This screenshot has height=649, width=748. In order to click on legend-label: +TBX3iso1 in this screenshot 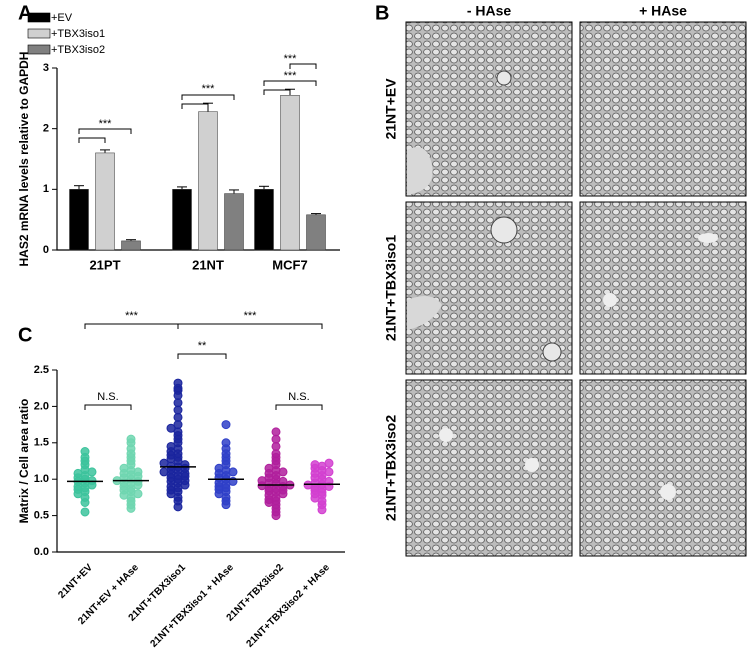, I will do `click(78, 34)`.